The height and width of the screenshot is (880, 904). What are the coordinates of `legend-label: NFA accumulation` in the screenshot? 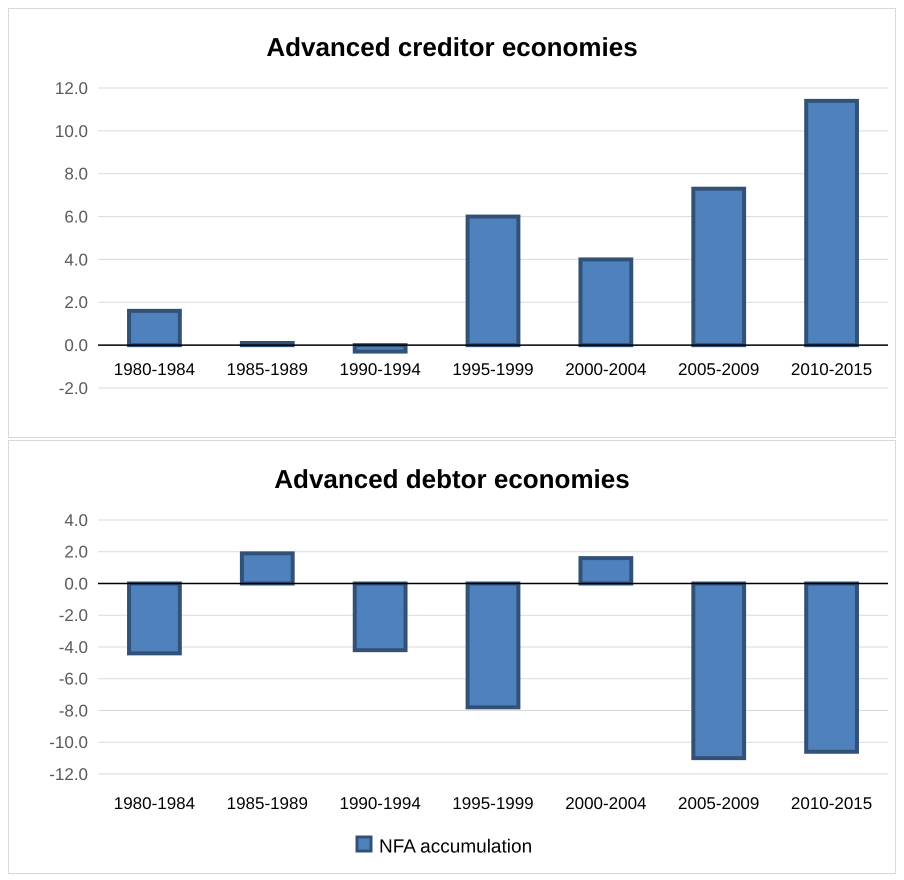 It's located at (455, 847).